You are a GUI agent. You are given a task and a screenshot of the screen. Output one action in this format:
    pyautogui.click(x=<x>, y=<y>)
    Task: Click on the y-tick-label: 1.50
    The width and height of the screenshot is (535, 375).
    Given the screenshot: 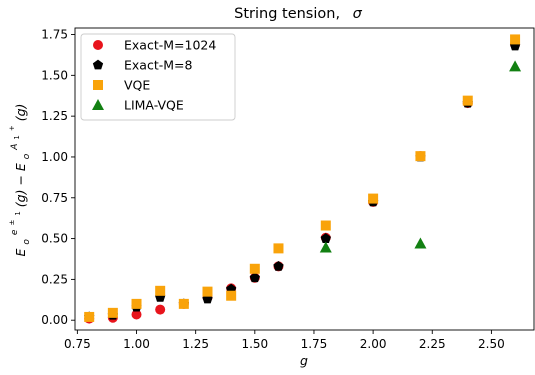 What is the action you would take?
    pyautogui.click(x=54, y=75)
    